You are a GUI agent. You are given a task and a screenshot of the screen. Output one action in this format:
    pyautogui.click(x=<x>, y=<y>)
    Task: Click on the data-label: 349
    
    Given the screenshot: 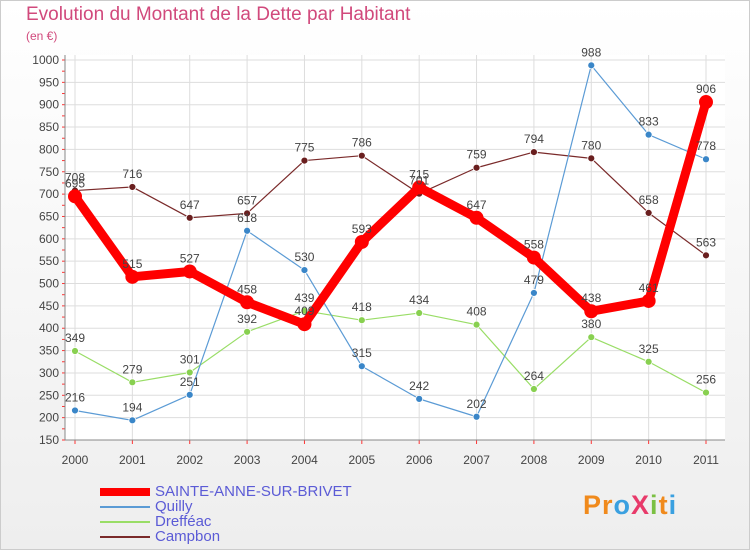 What is the action you would take?
    pyautogui.click(x=75, y=338)
    